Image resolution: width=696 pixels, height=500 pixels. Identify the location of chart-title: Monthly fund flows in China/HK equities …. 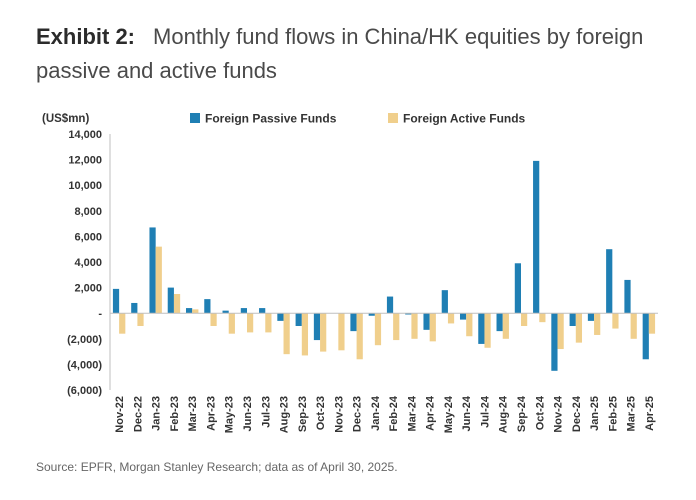
(340, 53).